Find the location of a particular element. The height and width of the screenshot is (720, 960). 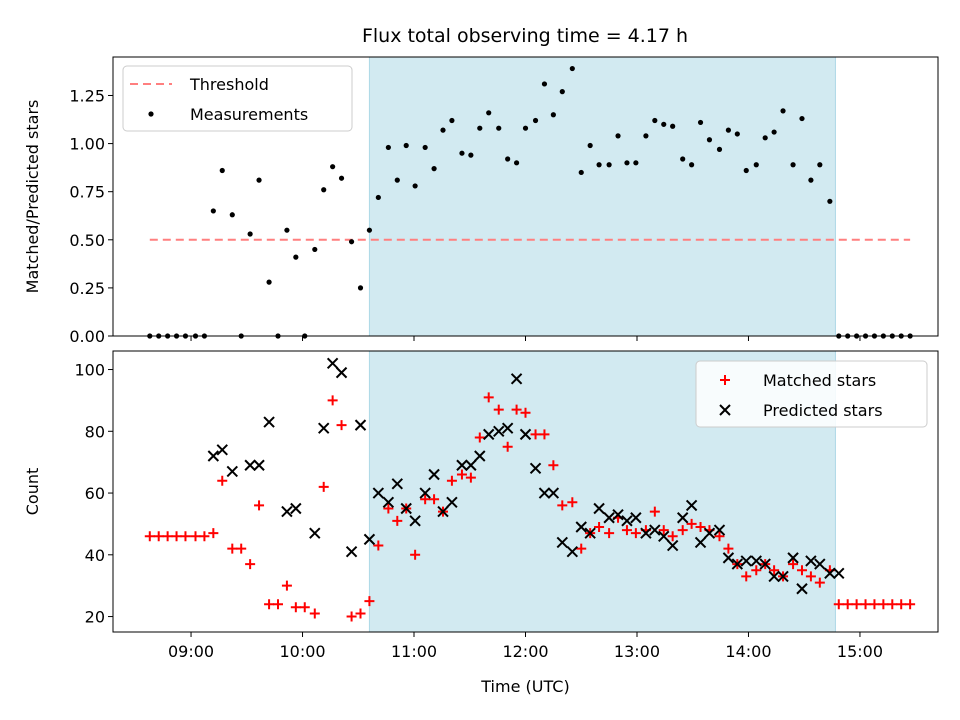

x-axis-label: Time (UTC) is located at coordinates (524, 686).